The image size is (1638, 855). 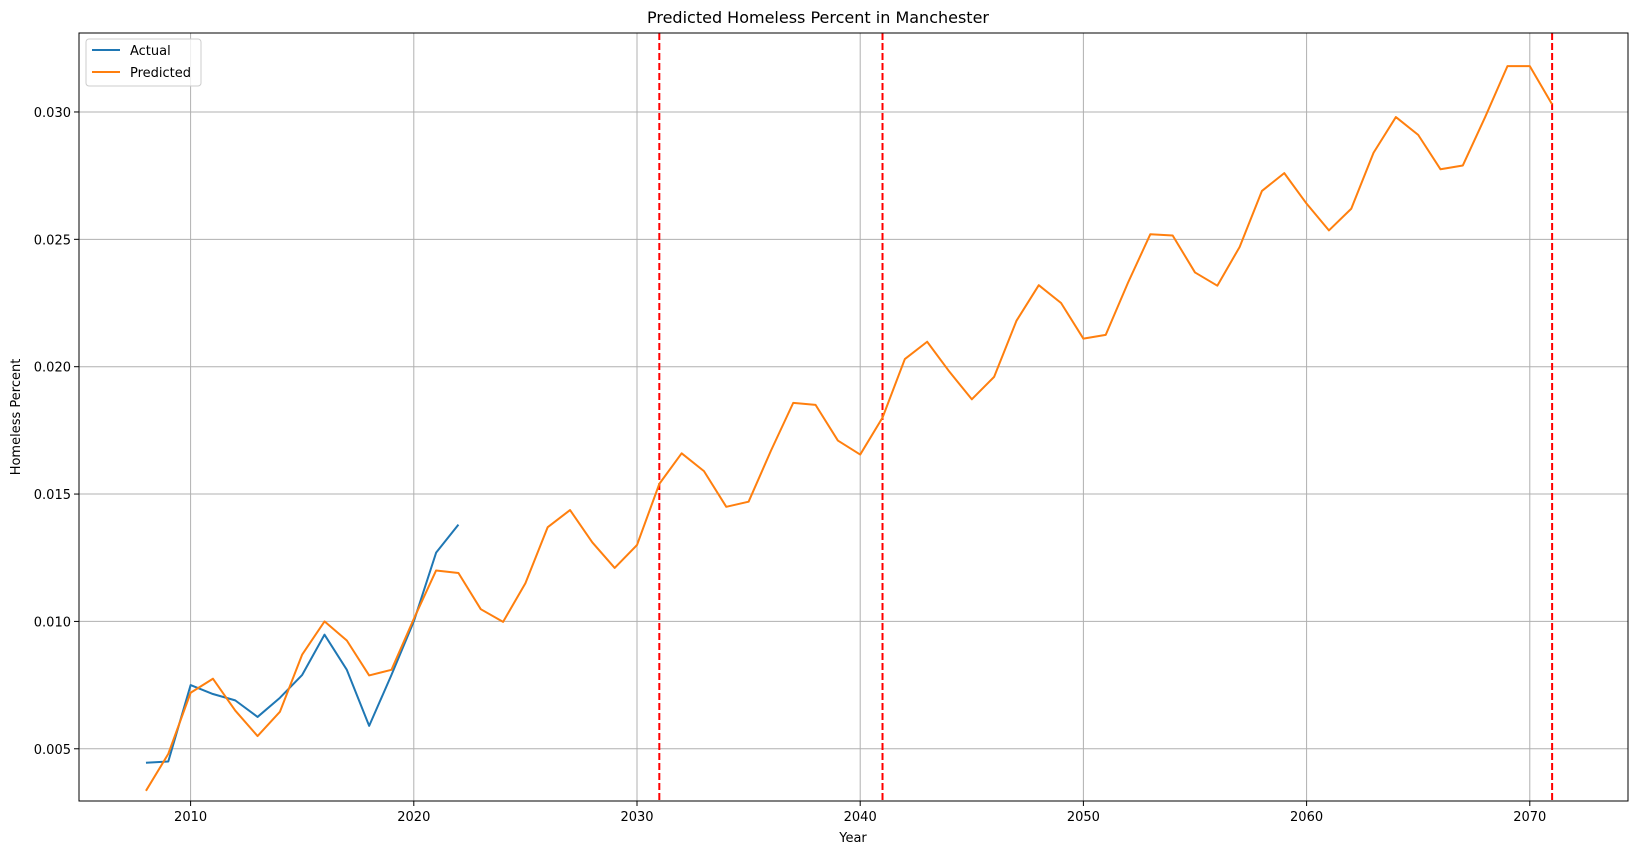 What do you see at coordinates (860, 817) in the screenshot?
I see `x-tick-label: 2040` at bounding box center [860, 817].